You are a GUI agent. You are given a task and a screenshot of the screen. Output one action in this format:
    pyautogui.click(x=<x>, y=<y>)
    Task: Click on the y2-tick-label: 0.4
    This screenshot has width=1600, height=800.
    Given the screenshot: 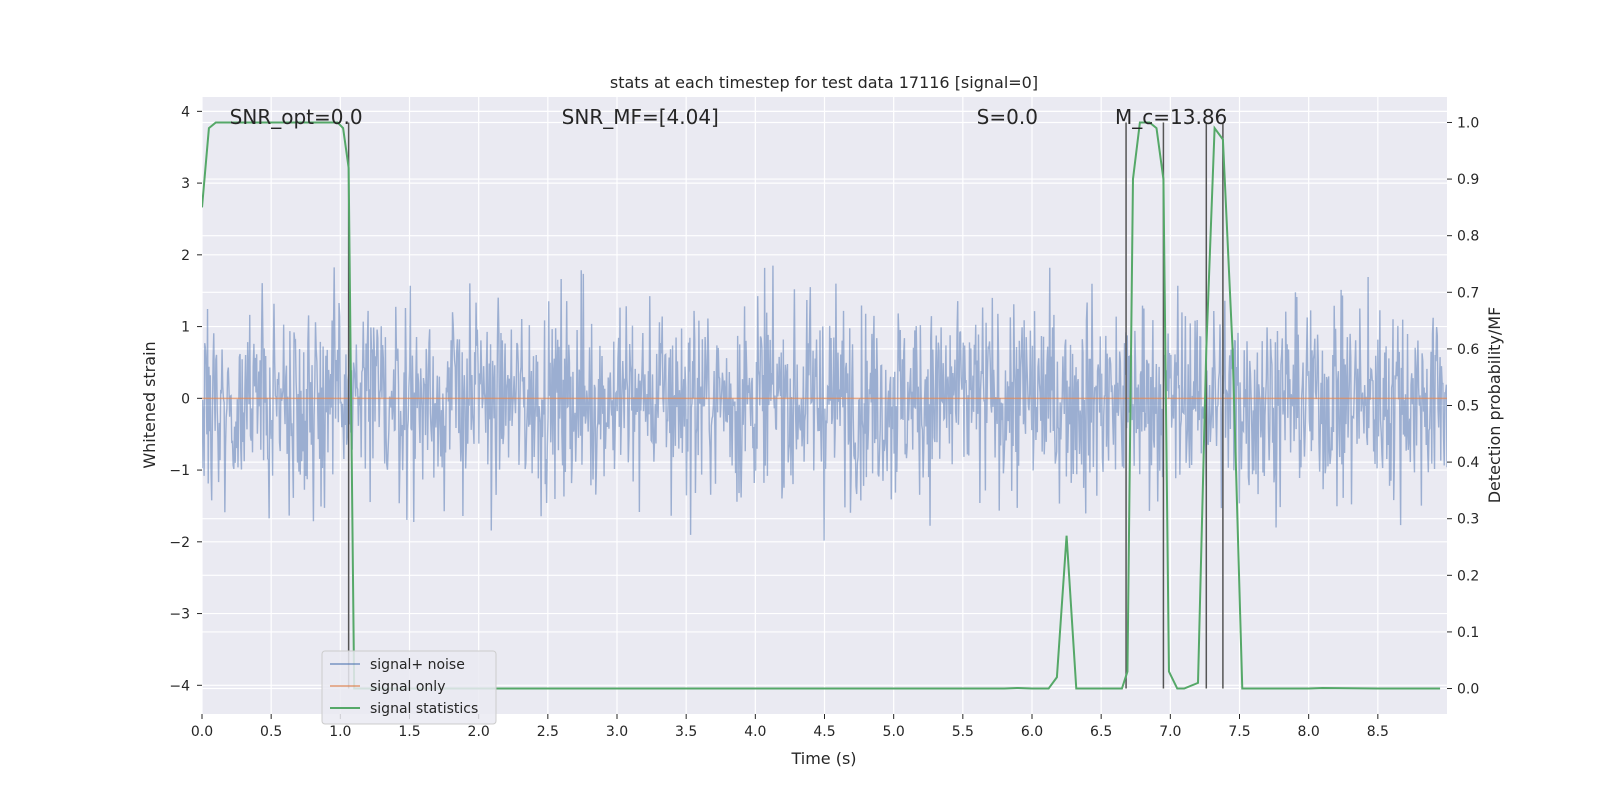 What is the action you would take?
    pyautogui.click(x=1468, y=463)
    